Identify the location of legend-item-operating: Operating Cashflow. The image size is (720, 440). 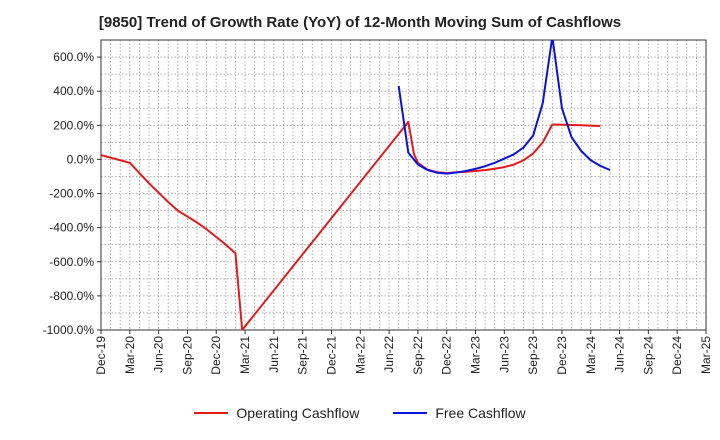
(276, 413).